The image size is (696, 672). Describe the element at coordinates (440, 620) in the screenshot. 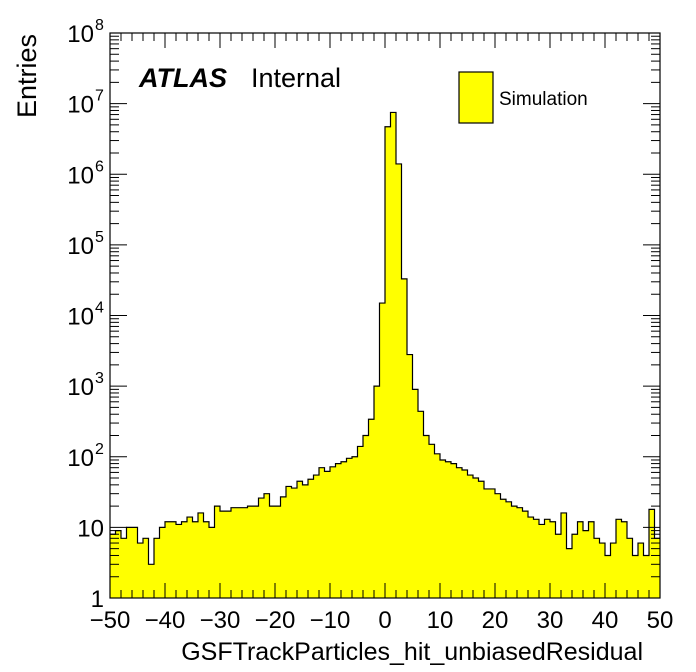

I see `x-tick-label: 10` at that location.